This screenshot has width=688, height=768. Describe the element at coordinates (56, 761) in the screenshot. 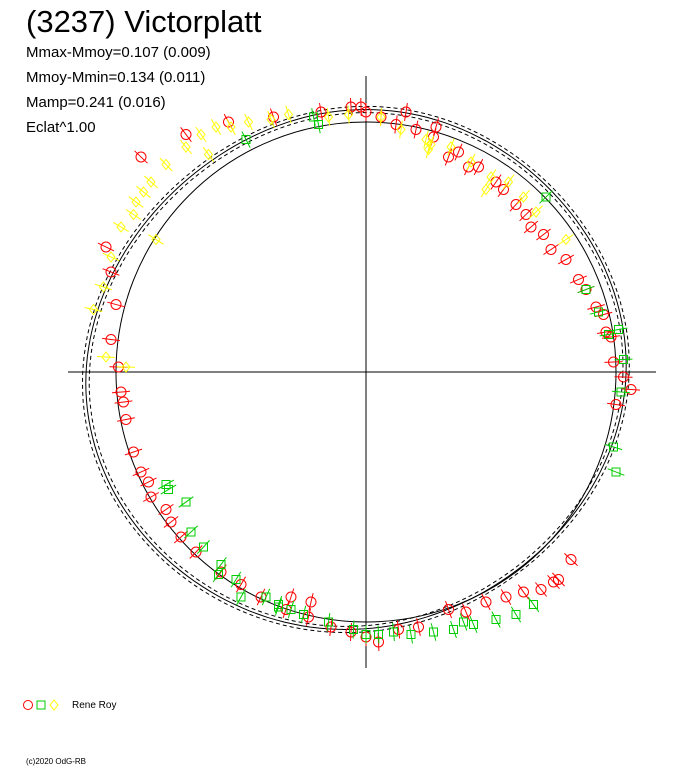

I see `copyright-credit: (c)2020 OdG-RB` at that location.